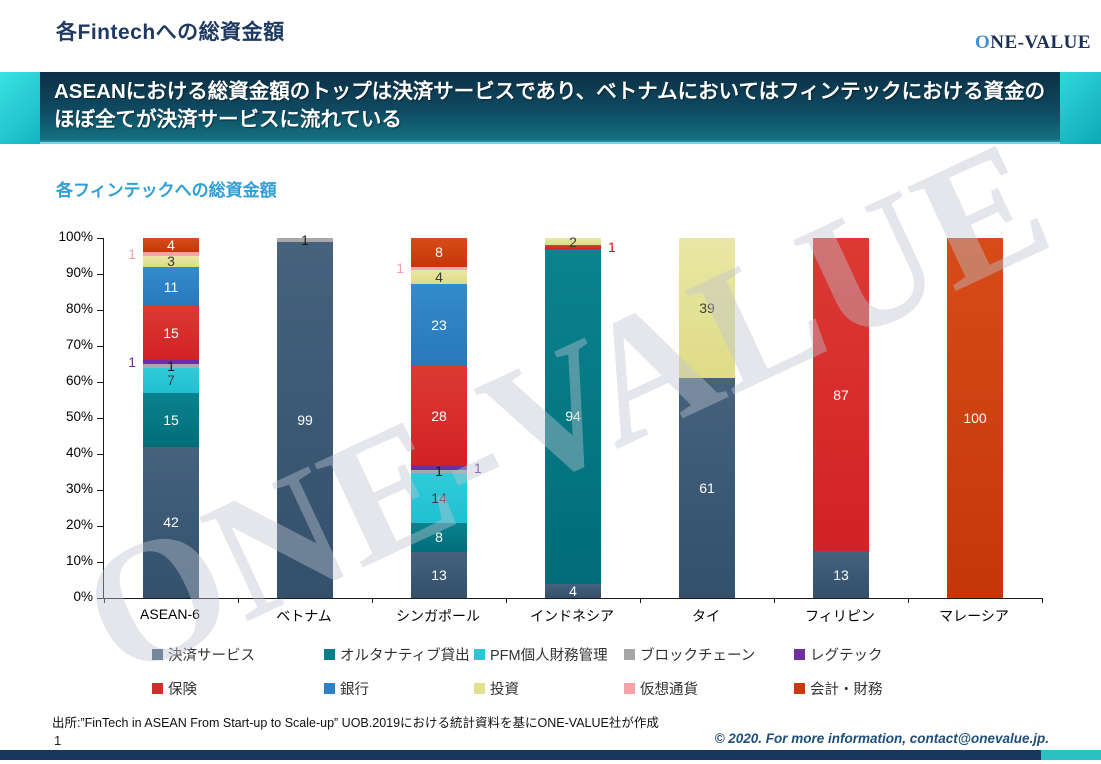 The height and width of the screenshot is (764, 1101). I want to click on data-label: 23, so click(439, 325).